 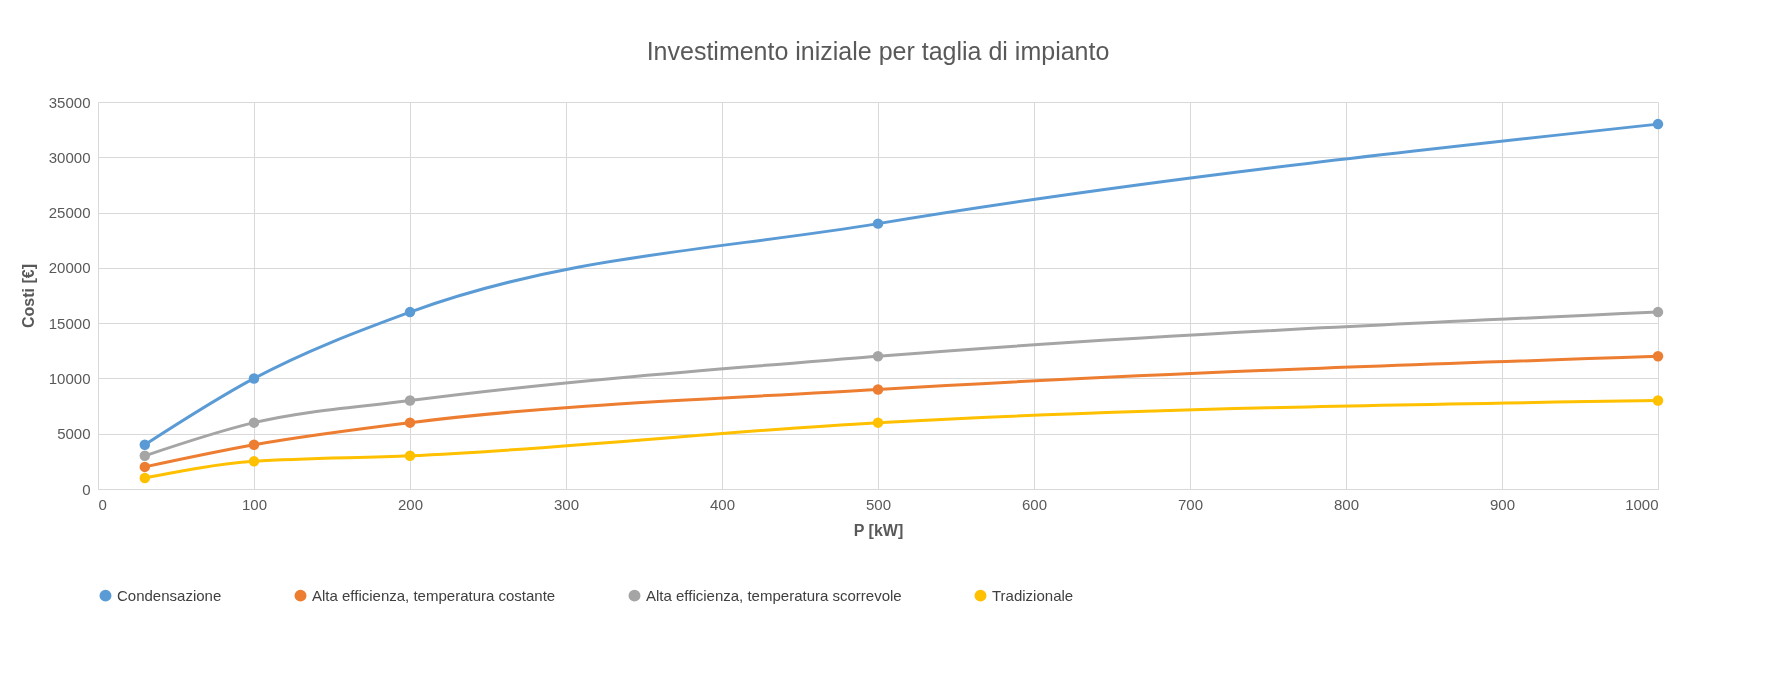 I want to click on x-tick-label: 500, so click(x=878, y=504).